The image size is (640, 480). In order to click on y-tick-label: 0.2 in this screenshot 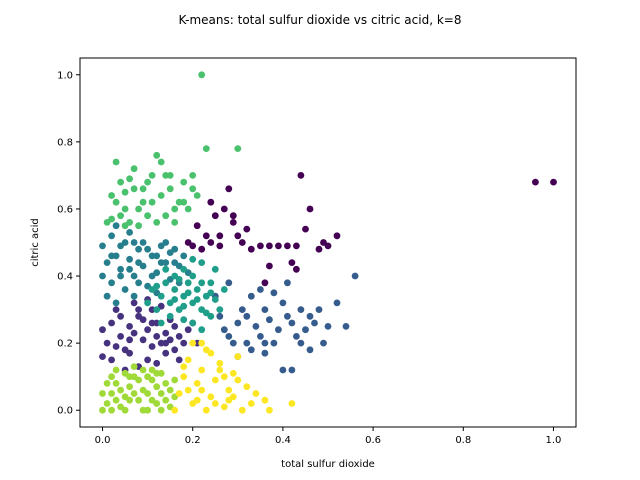, I will do `click(65, 344)`.